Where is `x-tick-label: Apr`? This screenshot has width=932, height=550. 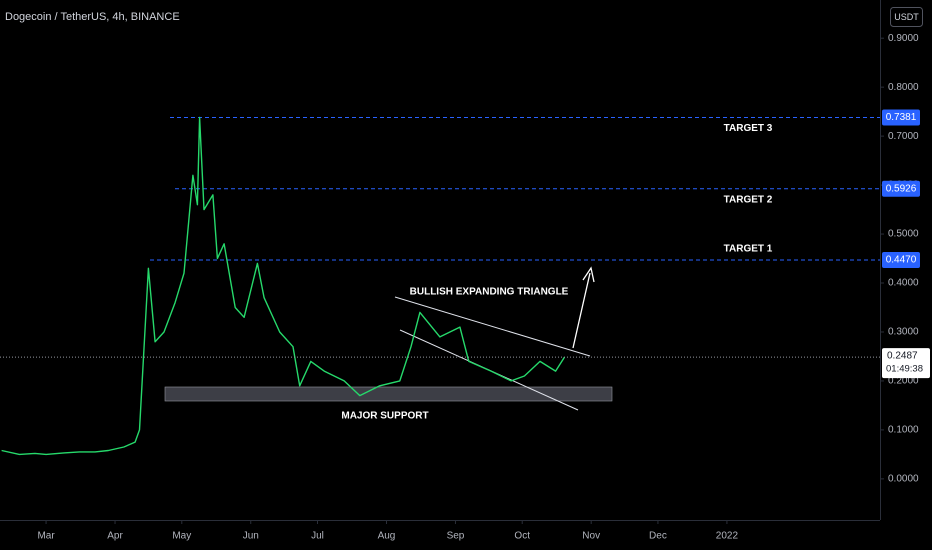 x-tick-label: Apr is located at coordinates (115, 536).